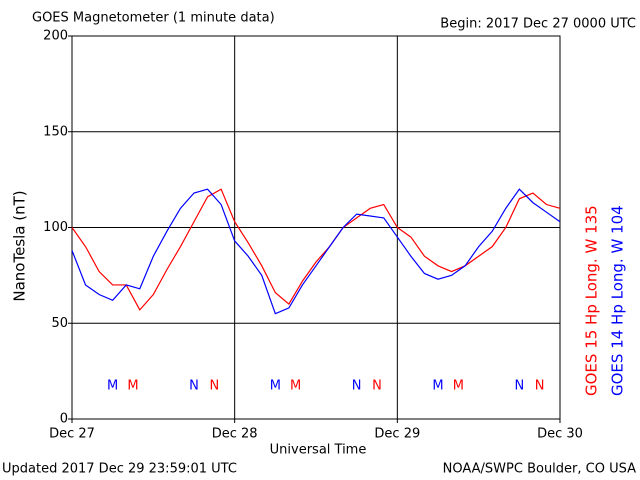  Describe the element at coordinates (235, 434) in the screenshot. I see `x-tick-label: Dec 28` at that location.